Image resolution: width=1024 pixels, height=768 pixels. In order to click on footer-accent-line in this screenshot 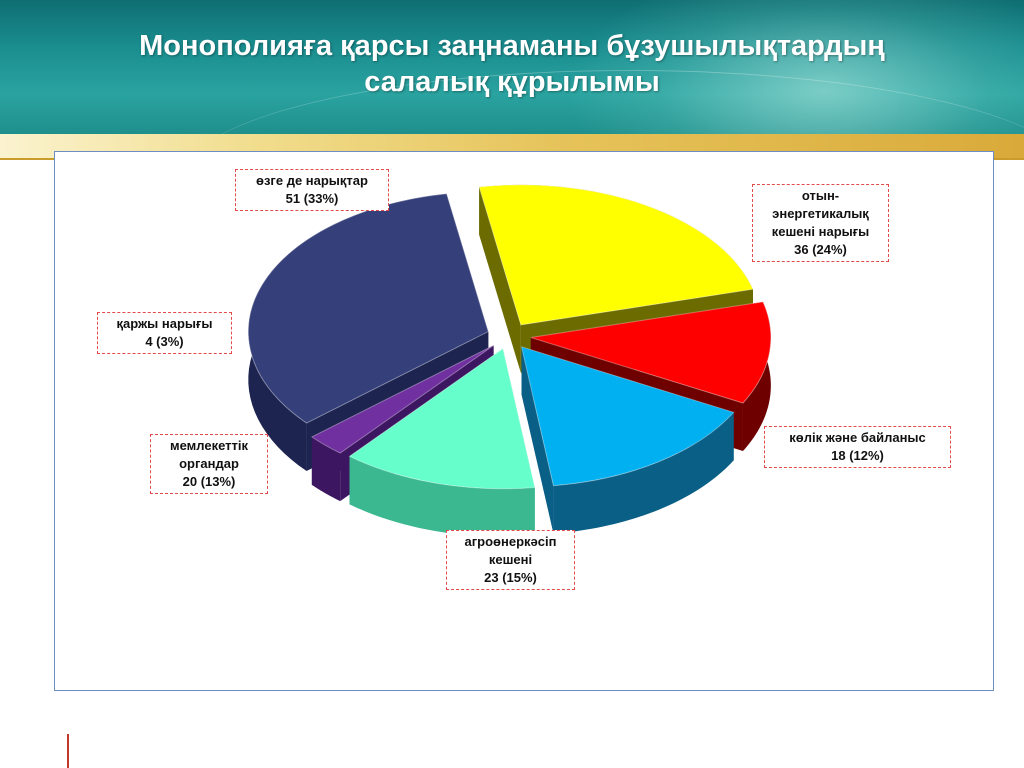, I will do `click(68, 751)`.